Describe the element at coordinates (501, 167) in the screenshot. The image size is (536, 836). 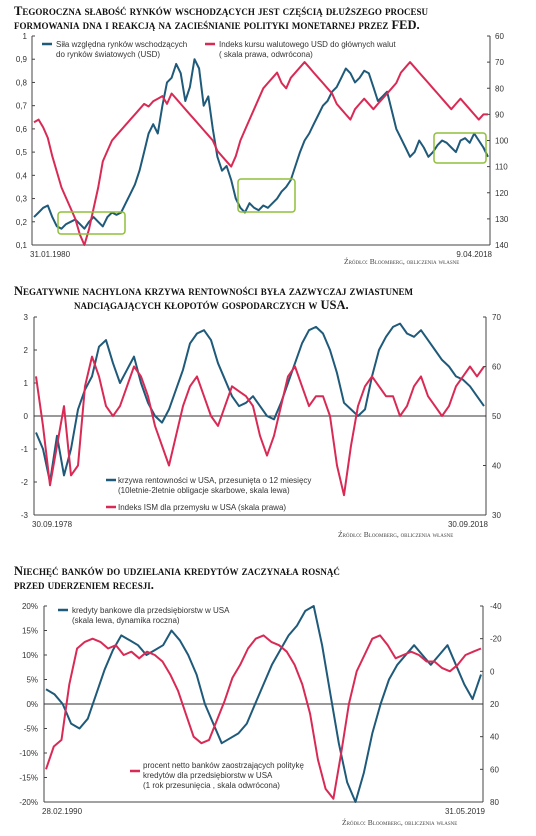
I see `right-tick-label: 110` at that location.